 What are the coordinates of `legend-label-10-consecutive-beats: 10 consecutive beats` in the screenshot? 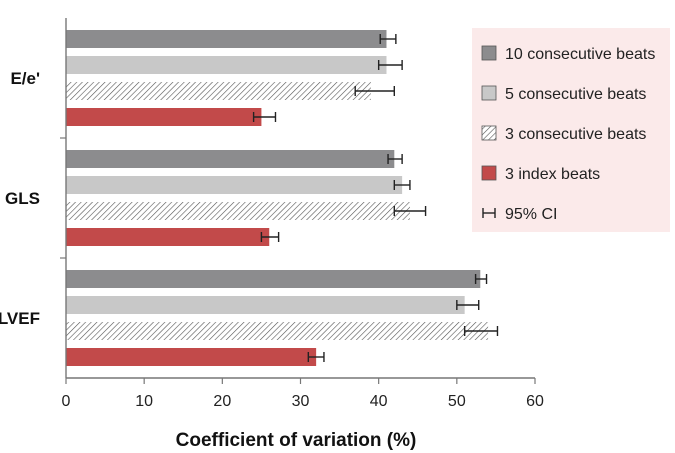 It's located at (580, 54).